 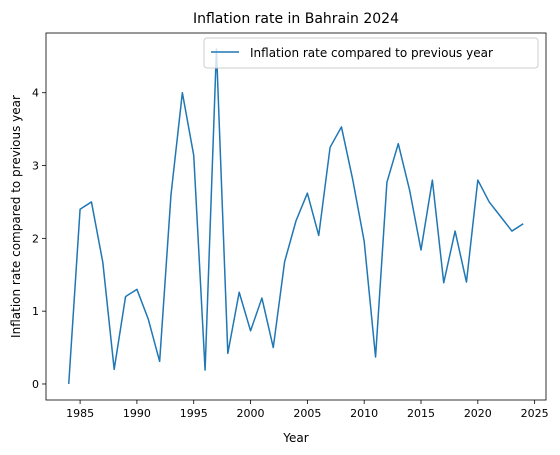 What do you see at coordinates (35, 311) in the screenshot?
I see `y-tick-label: 1` at bounding box center [35, 311].